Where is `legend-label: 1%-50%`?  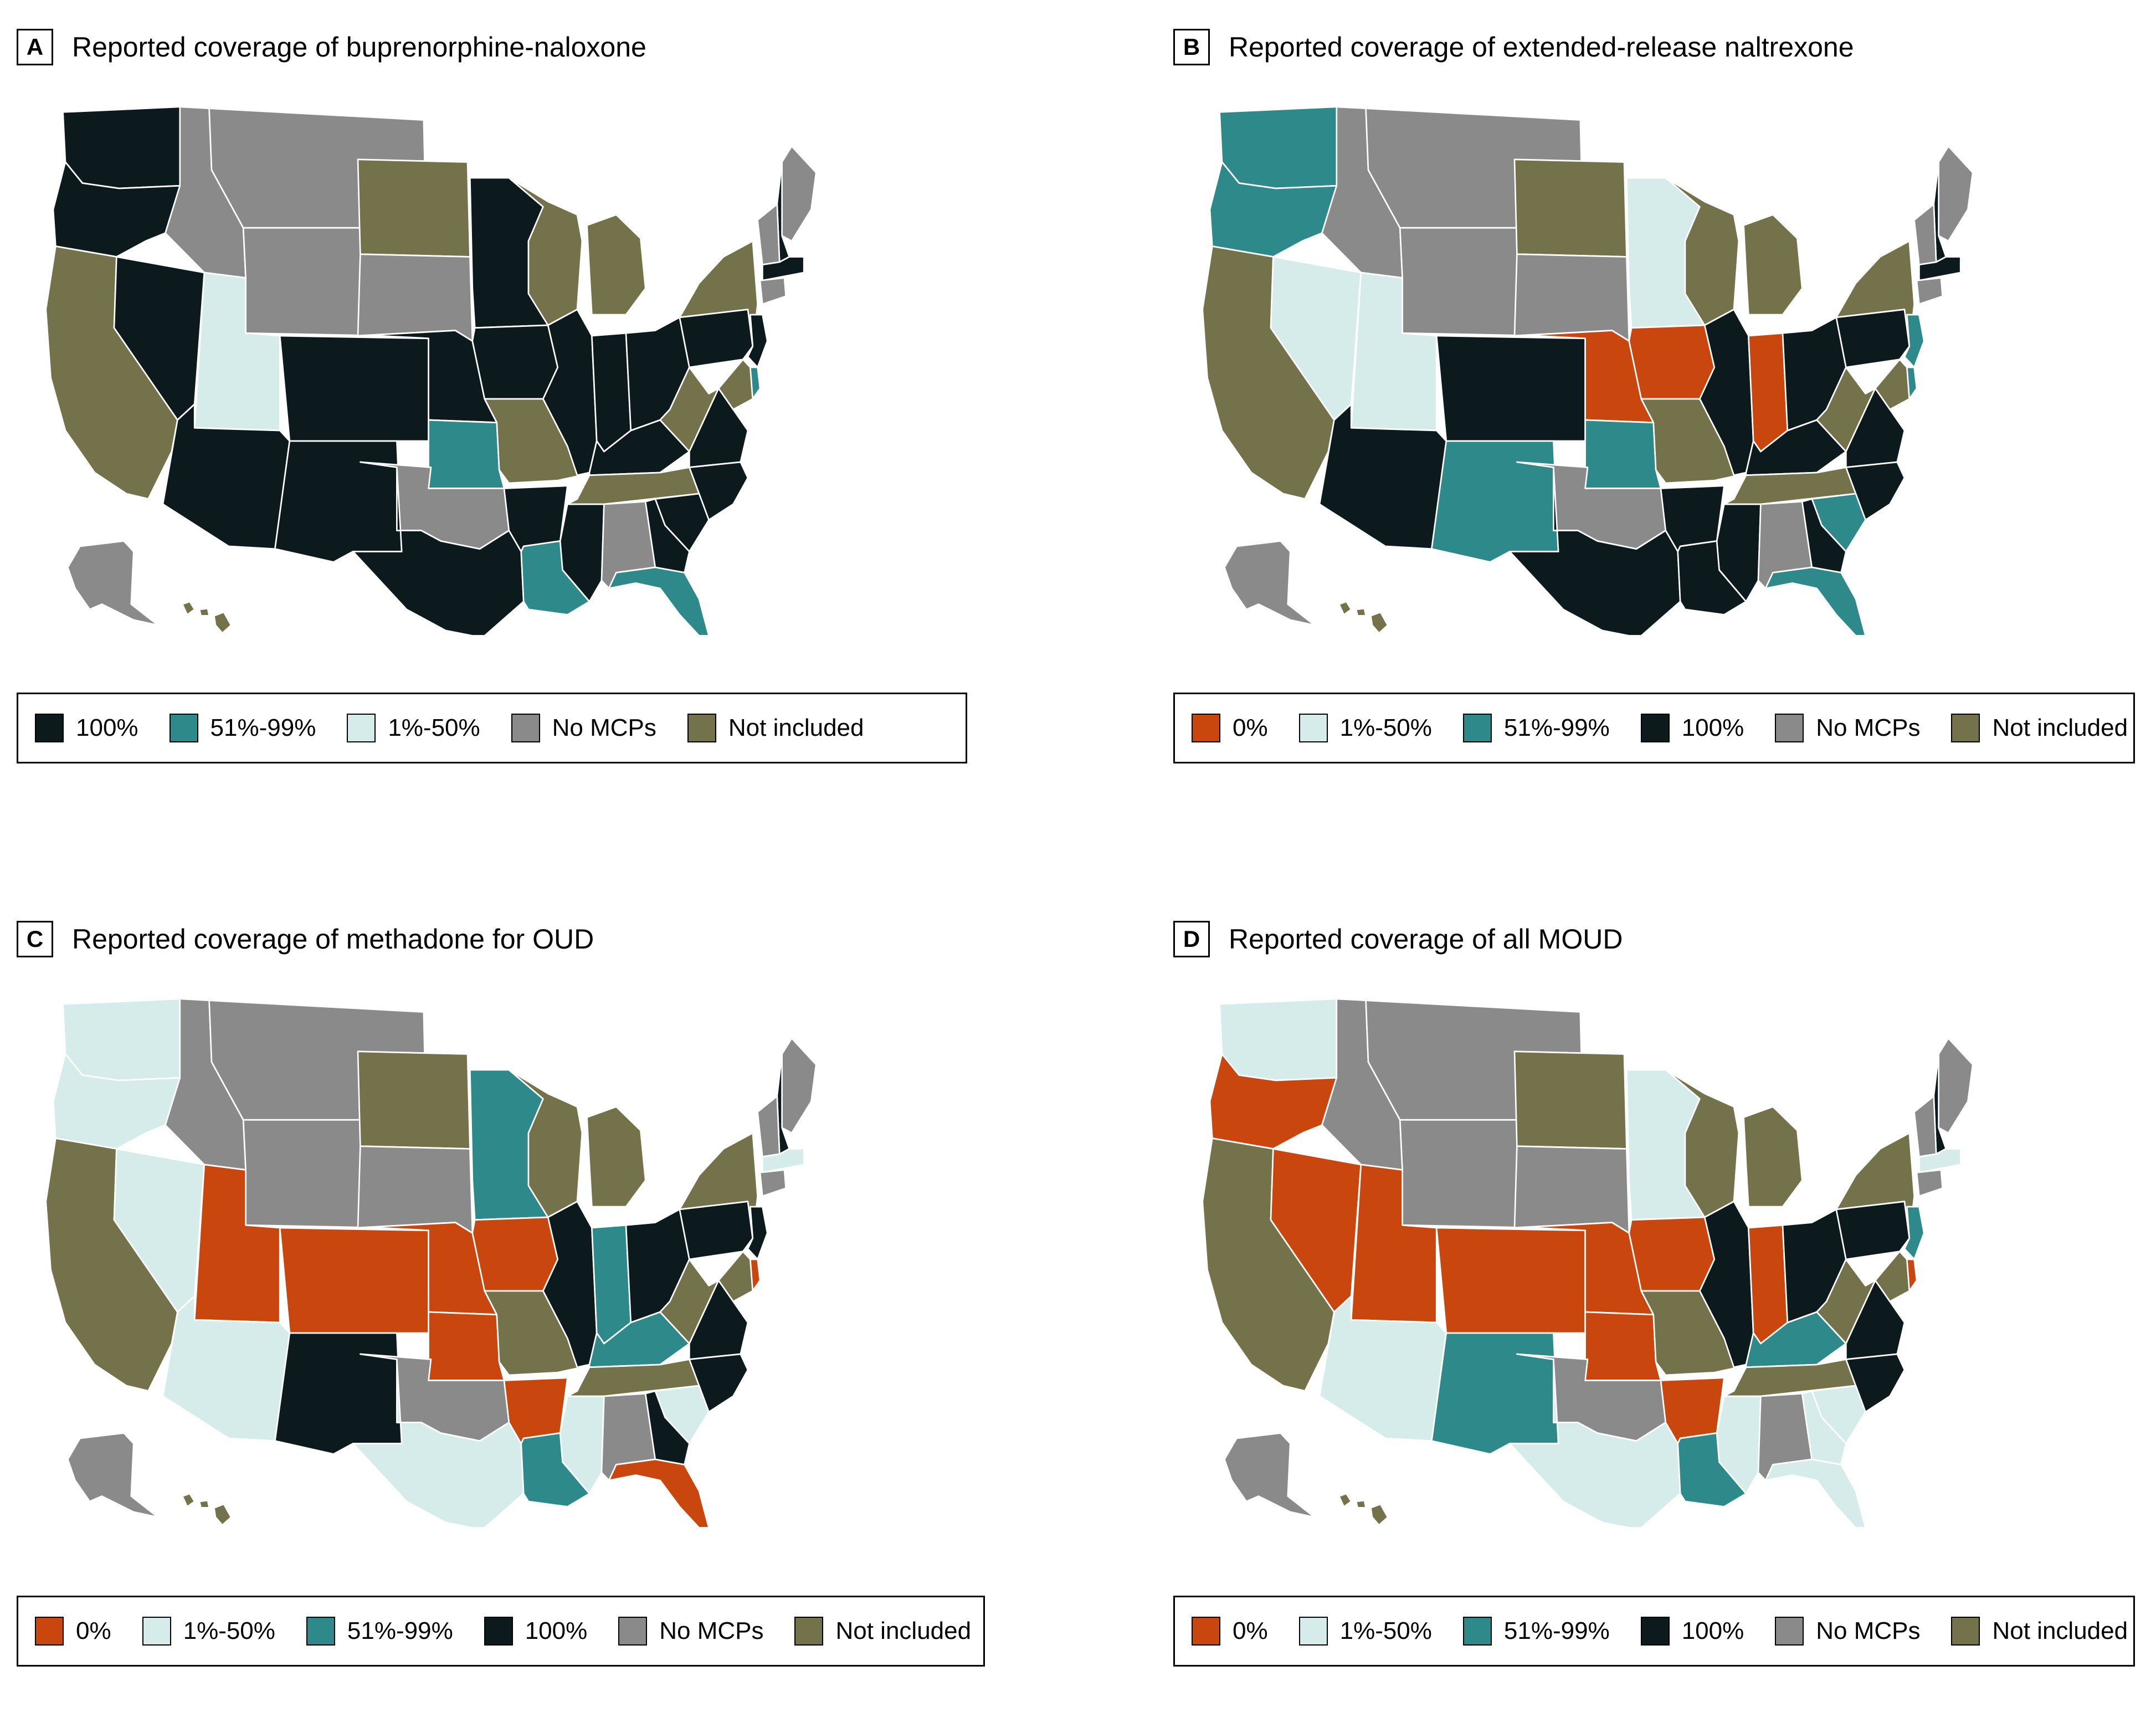
legend-label: 1%-50% is located at coordinates (1386, 727).